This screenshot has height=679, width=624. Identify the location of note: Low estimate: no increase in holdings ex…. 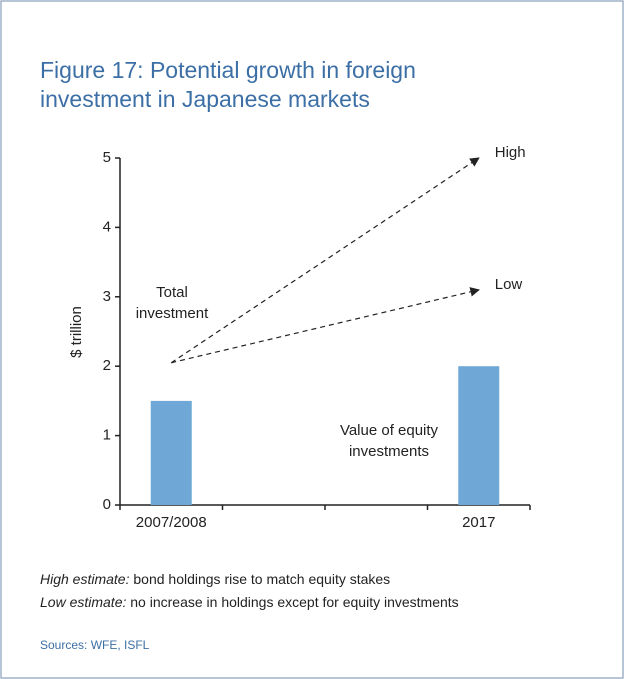
(249, 602).